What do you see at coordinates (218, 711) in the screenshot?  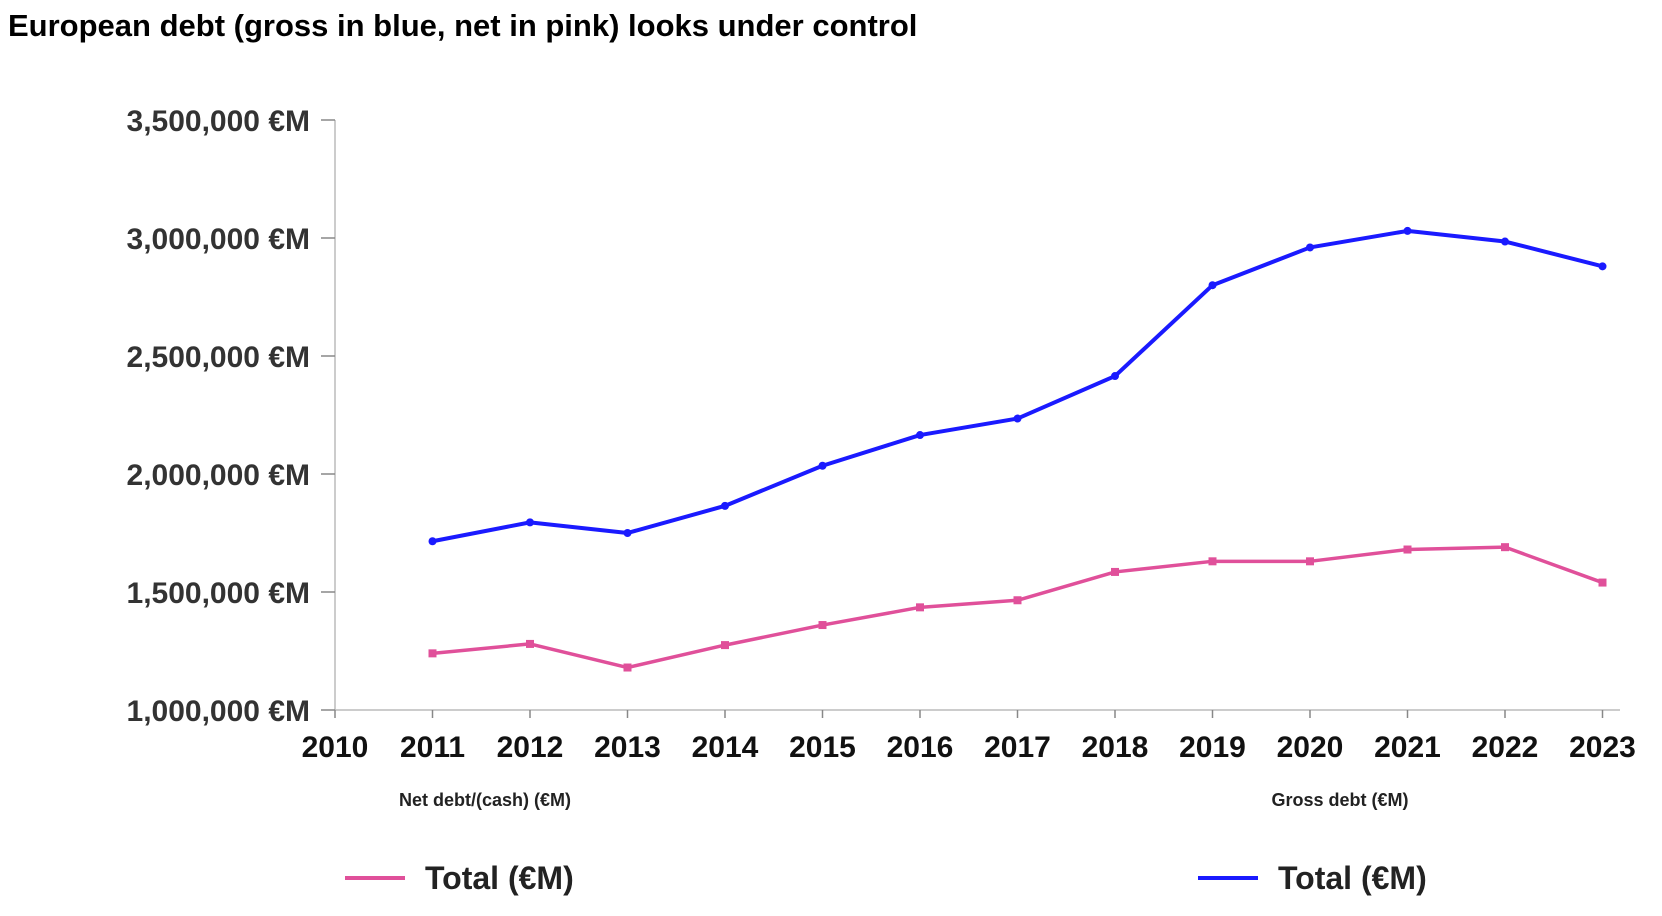 I see `y-tick-label: 1,000,000 €M` at bounding box center [218, 711].